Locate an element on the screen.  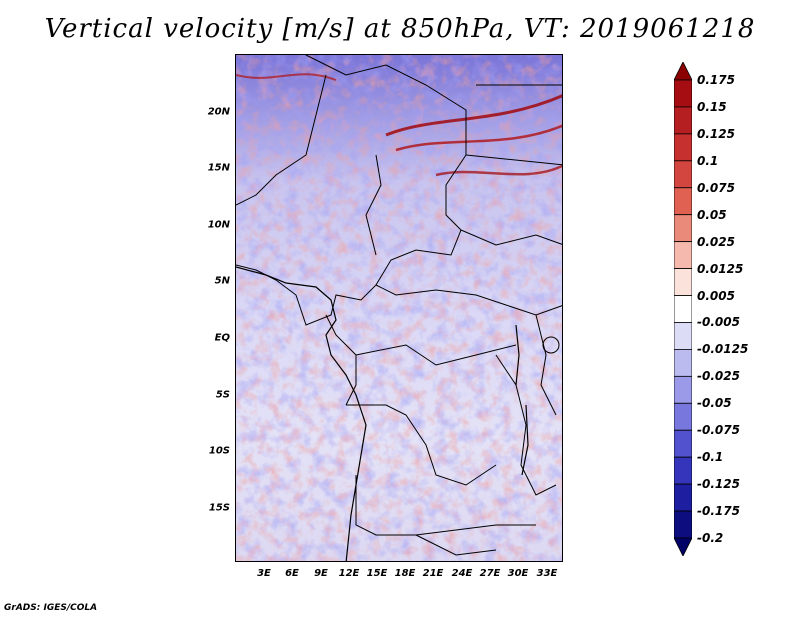
colorbar-max-arrow is located at coordinates (683, 71).